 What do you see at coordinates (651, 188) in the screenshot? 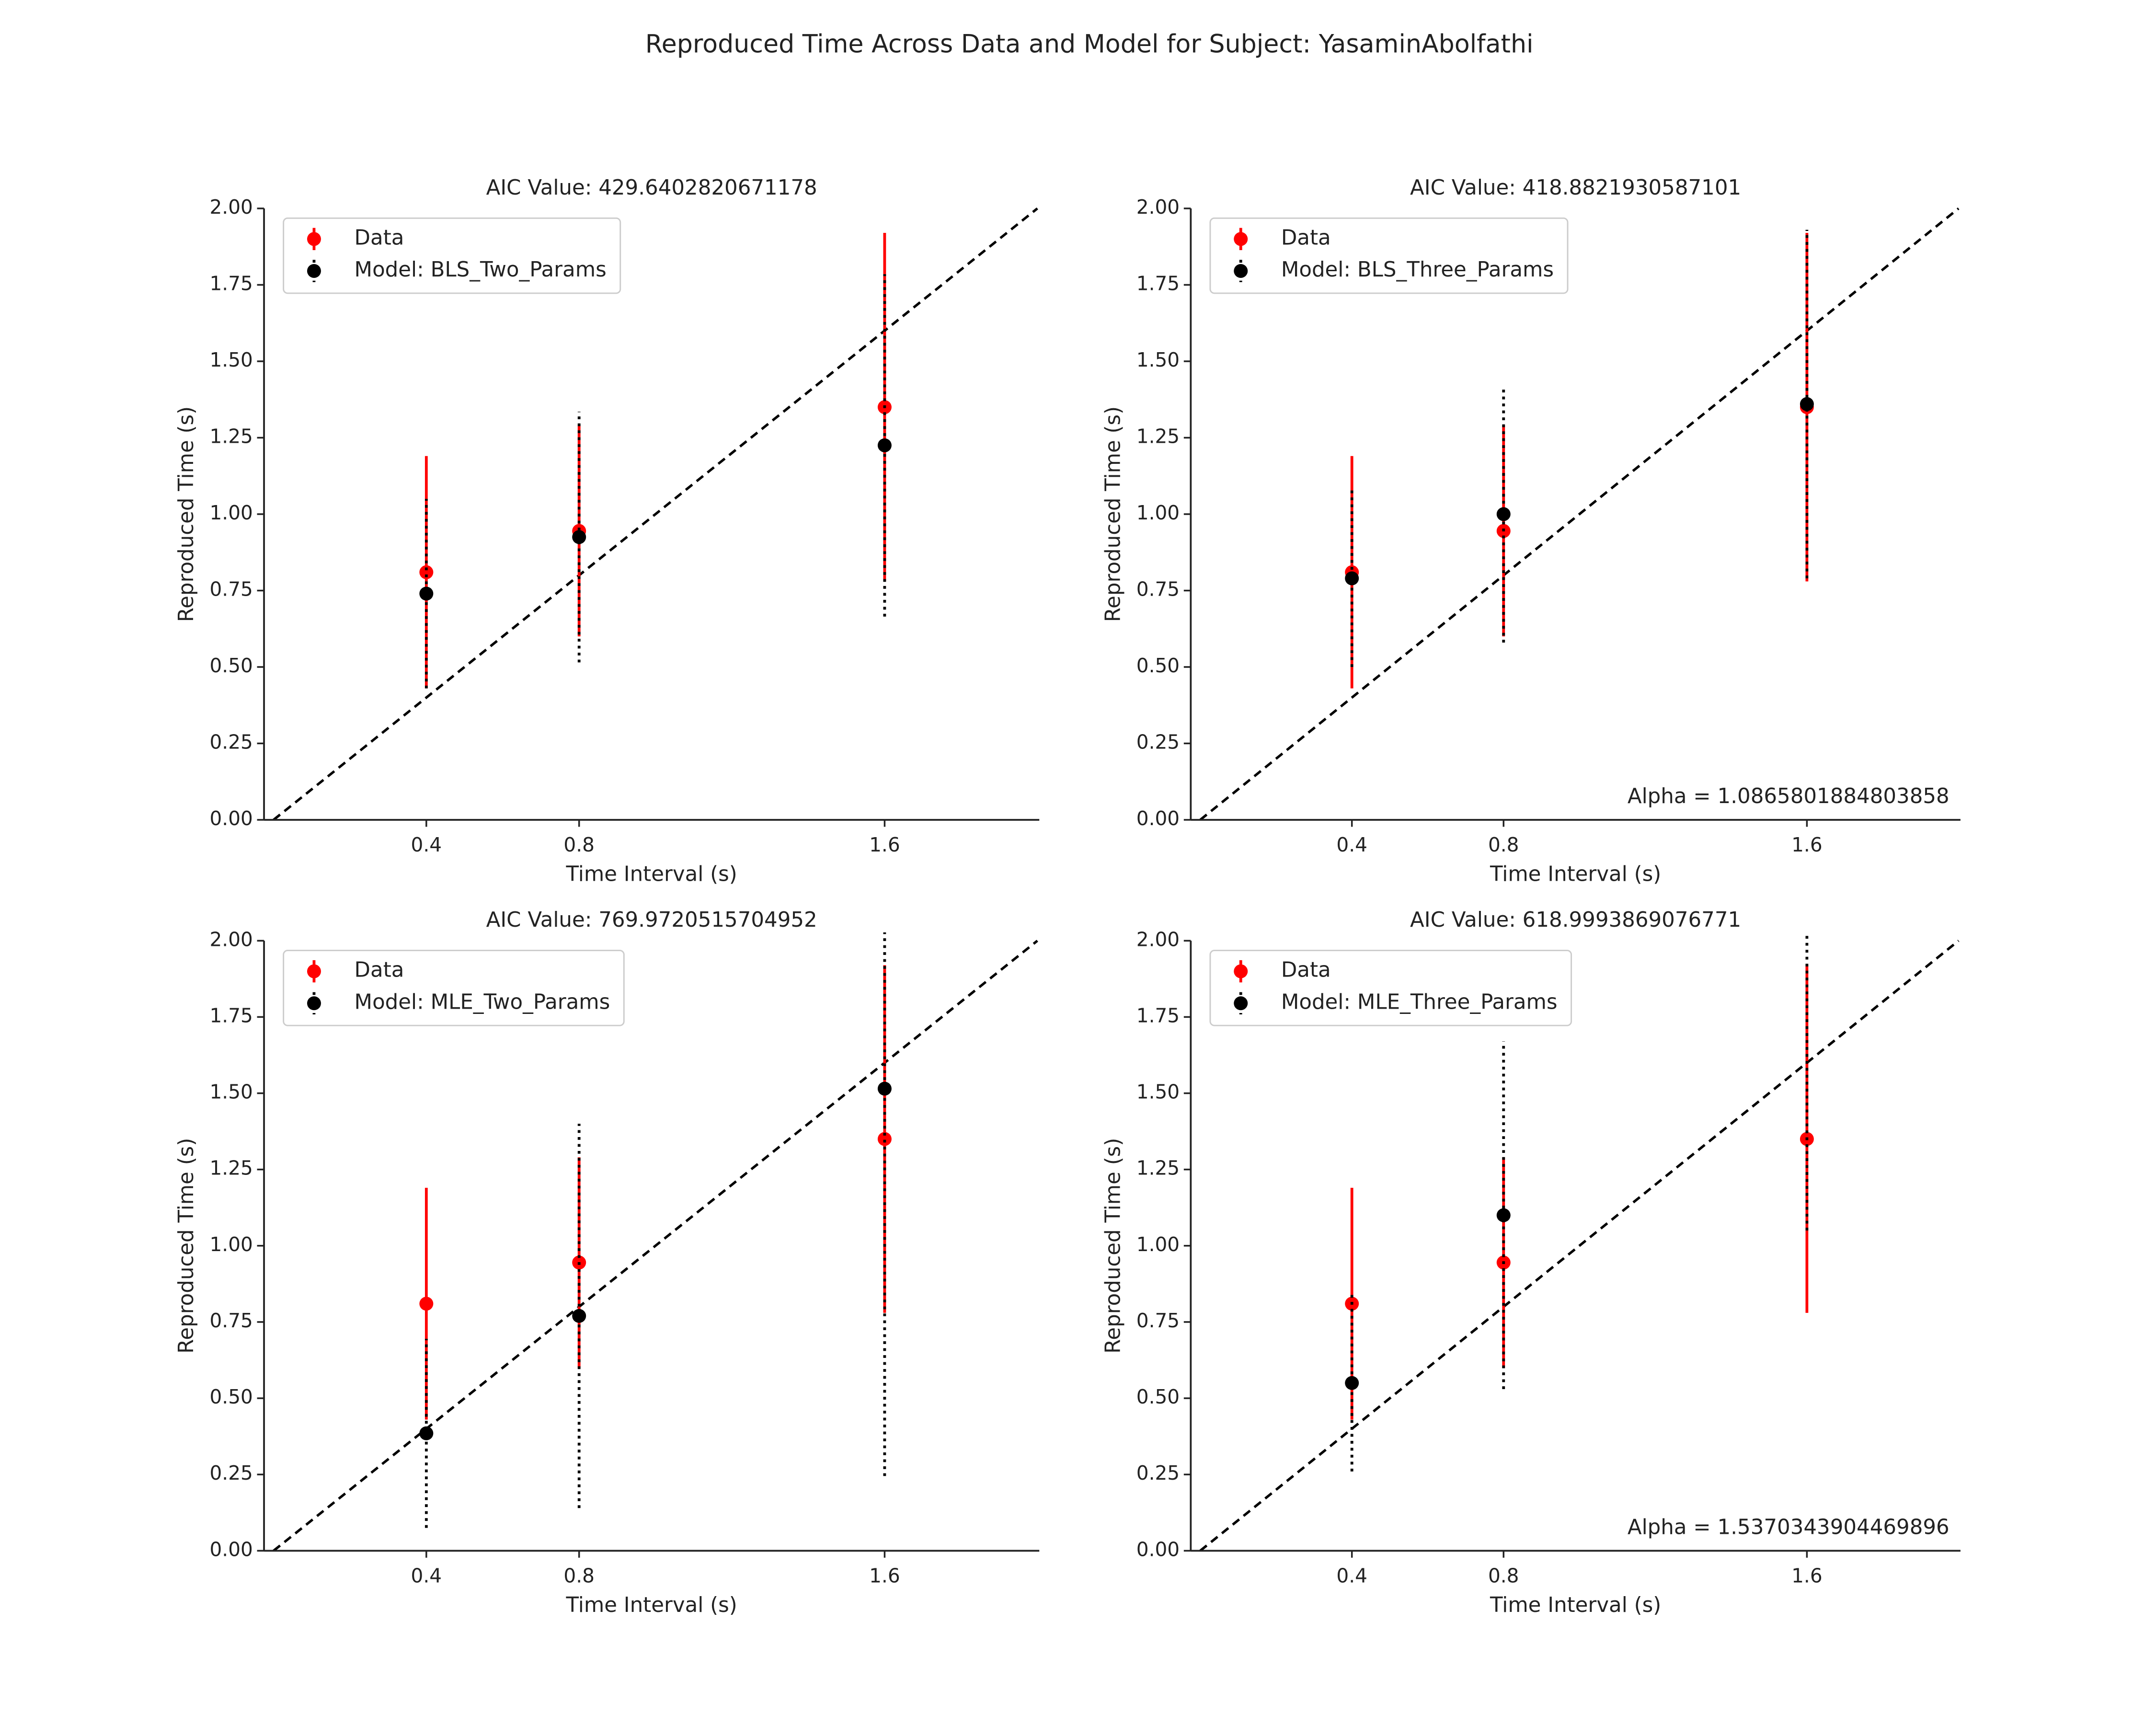
I see `subplot-title: AIC Value: 429.6402820671178` at bounding box center [651, 188].